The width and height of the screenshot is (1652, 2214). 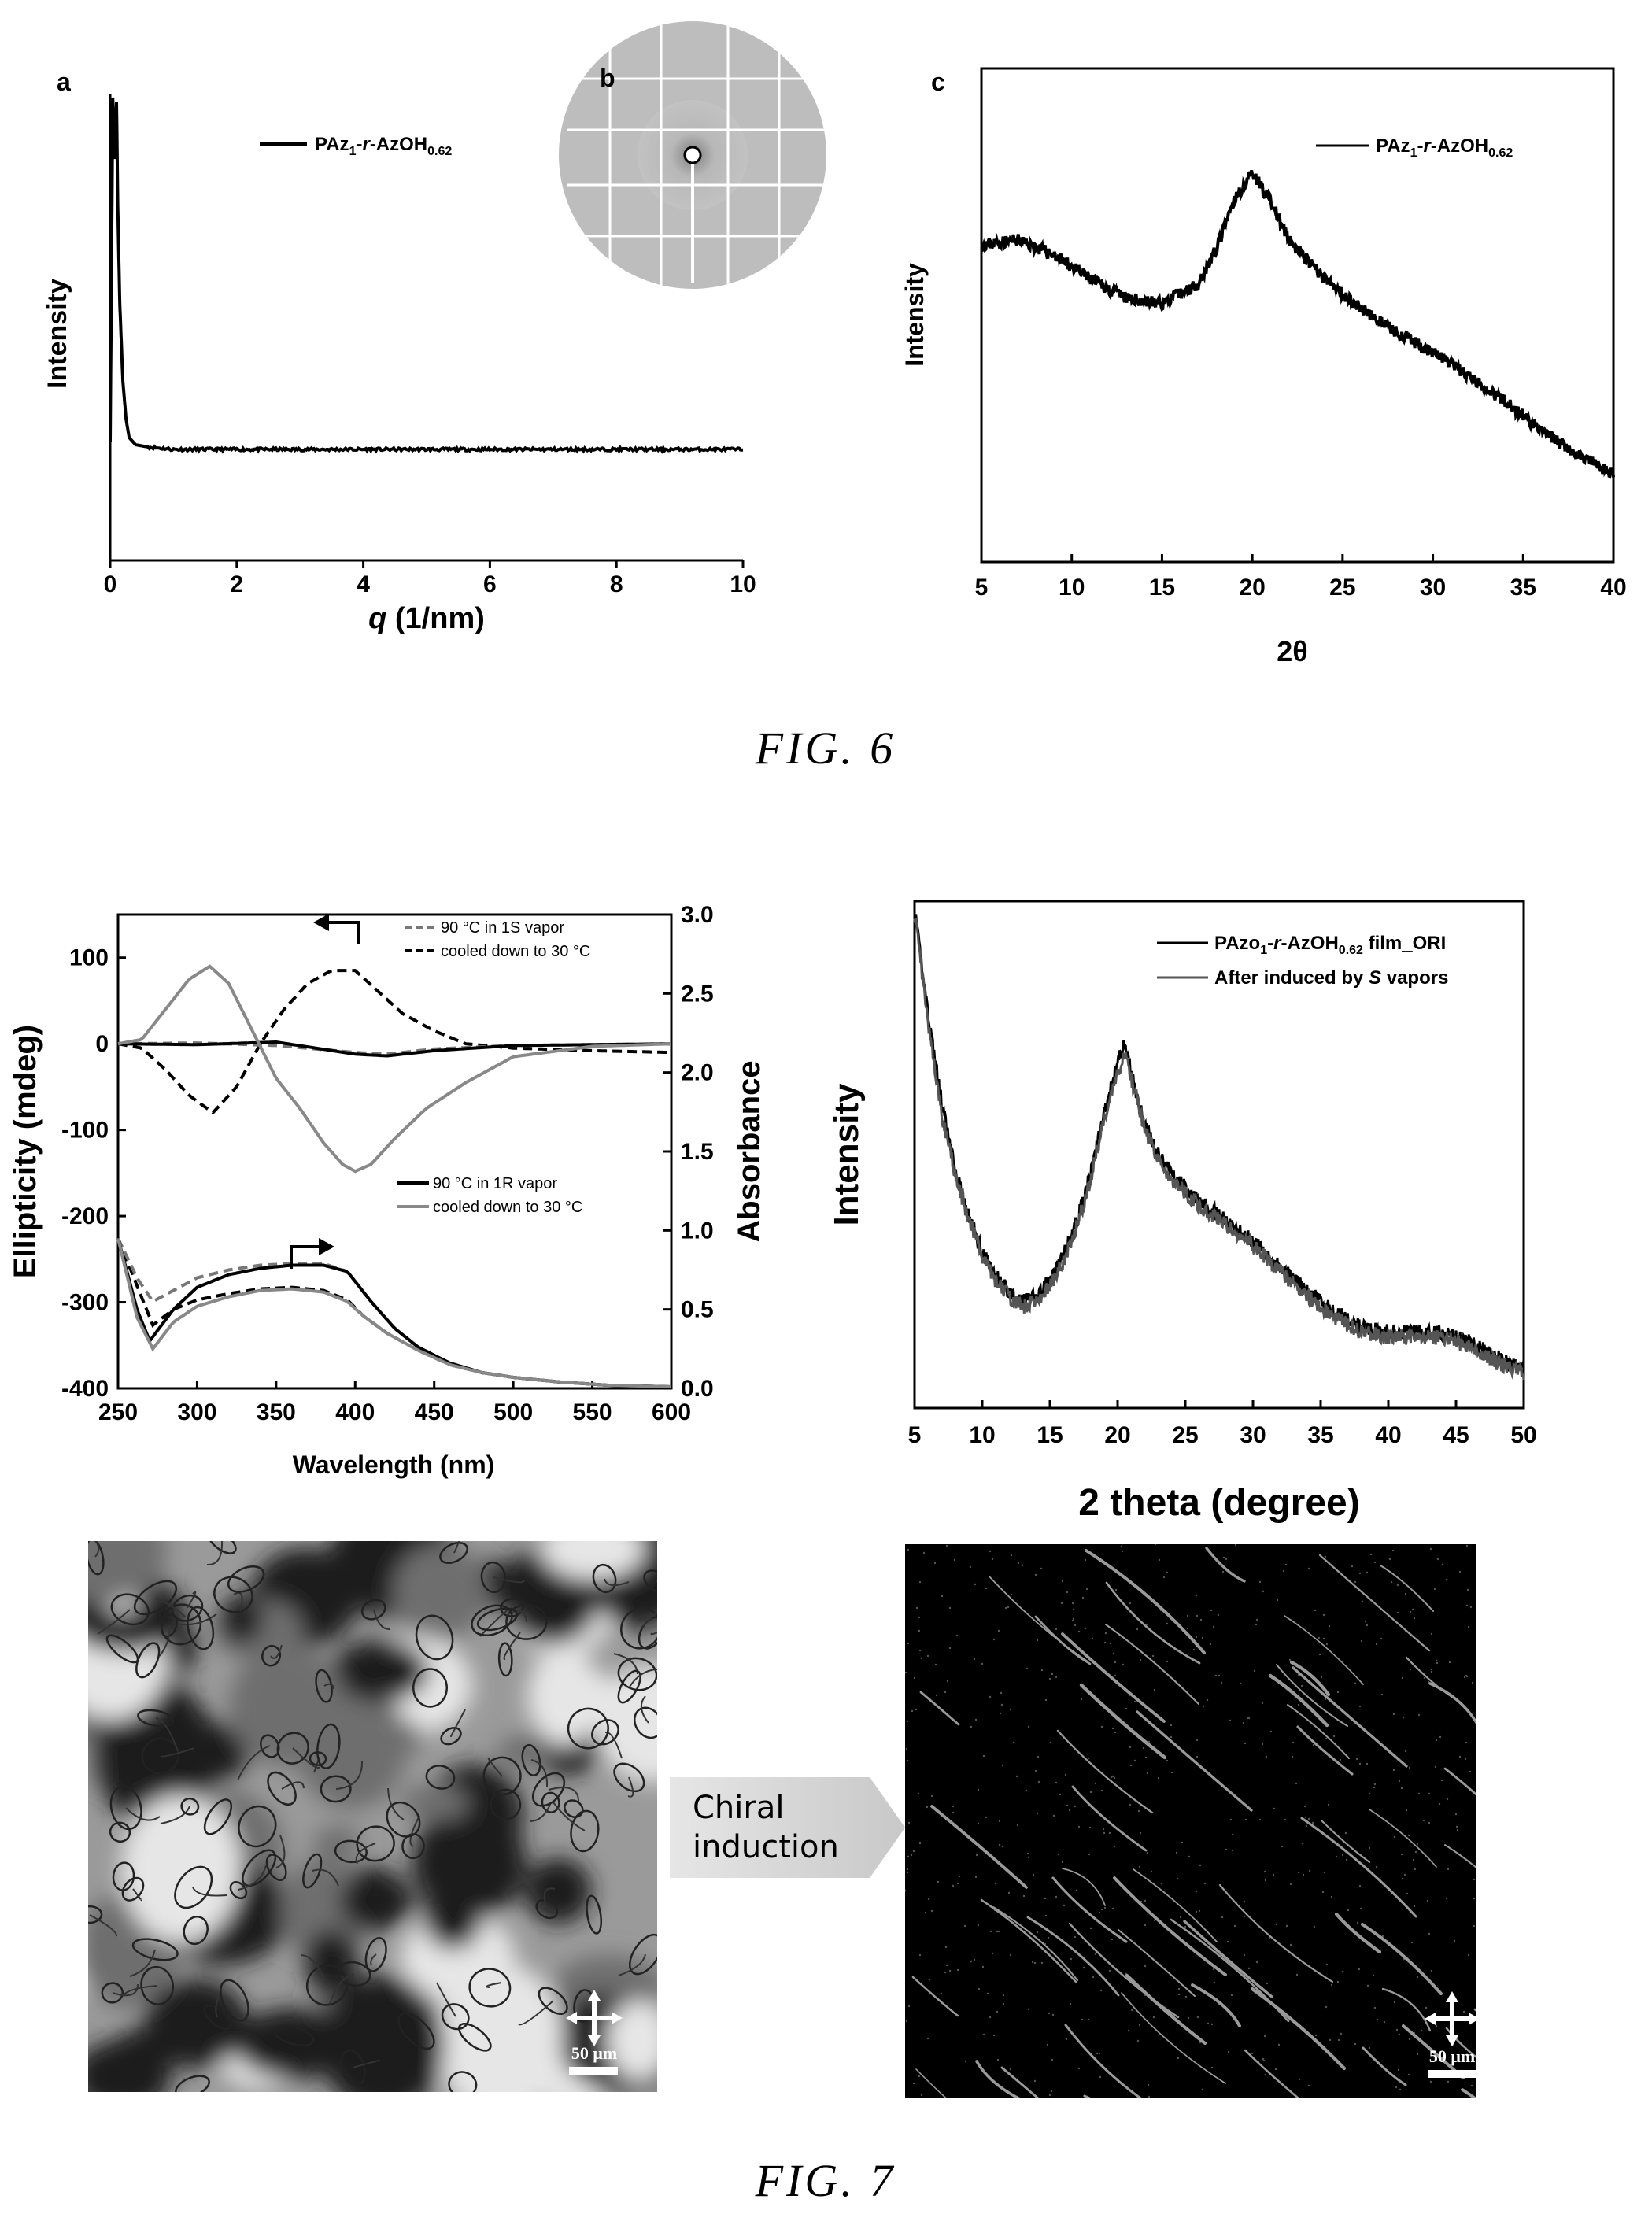 What do you see at coordinates (1219, 1503) in the screenshot?
I see `x-axis-label-xrd7: 2 theta (degree)` at bounding box center [1219, 1503].